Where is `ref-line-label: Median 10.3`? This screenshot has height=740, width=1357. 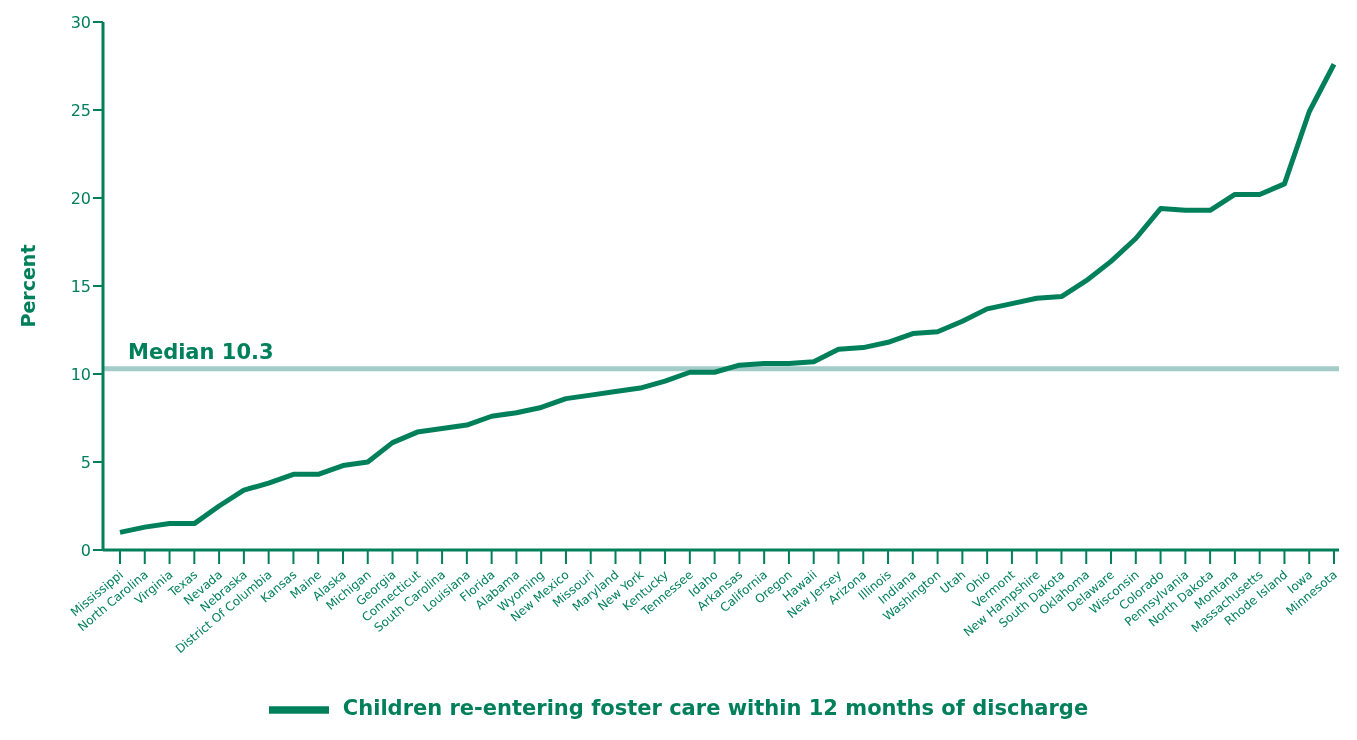 ref-line-label: Median 10.3 is located at coordinates (201, 351).